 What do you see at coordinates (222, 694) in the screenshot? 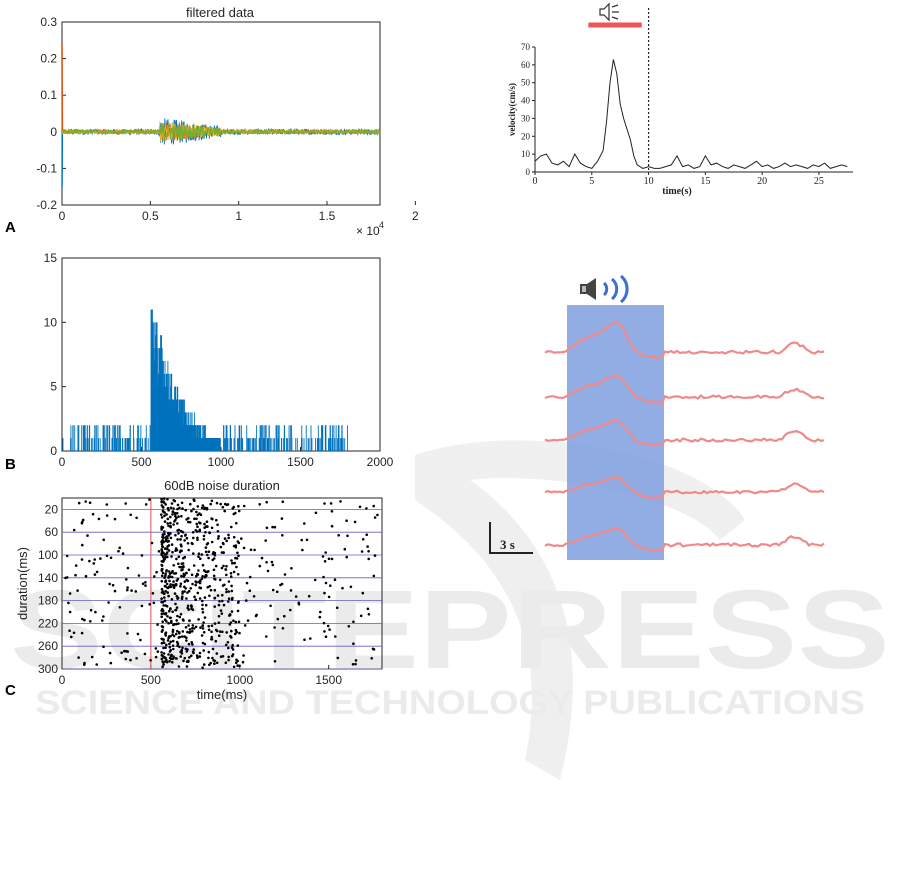
I see `x-axis-label: time(ms)` at bounding box center [222, 694].